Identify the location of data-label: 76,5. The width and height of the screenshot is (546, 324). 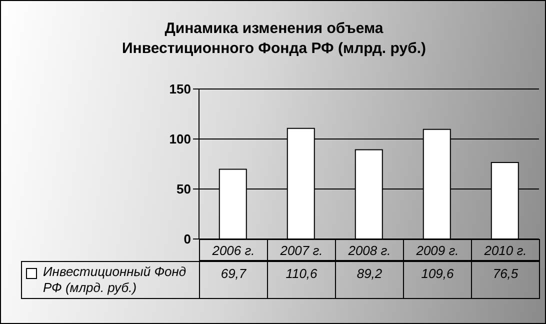
(505, 280).